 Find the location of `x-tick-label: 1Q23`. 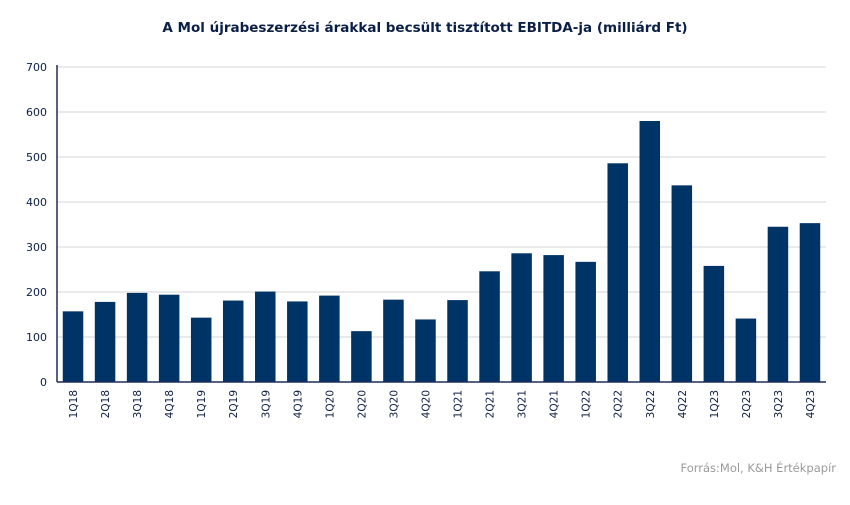

x-tick-label: 1Q23 is located at coordinates (715, 404).